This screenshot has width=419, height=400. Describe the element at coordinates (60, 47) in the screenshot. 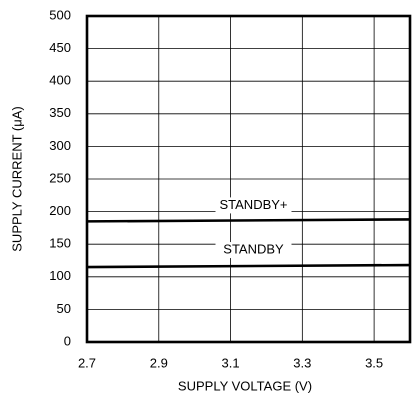

I see `y-tick-label: 450` at that location.